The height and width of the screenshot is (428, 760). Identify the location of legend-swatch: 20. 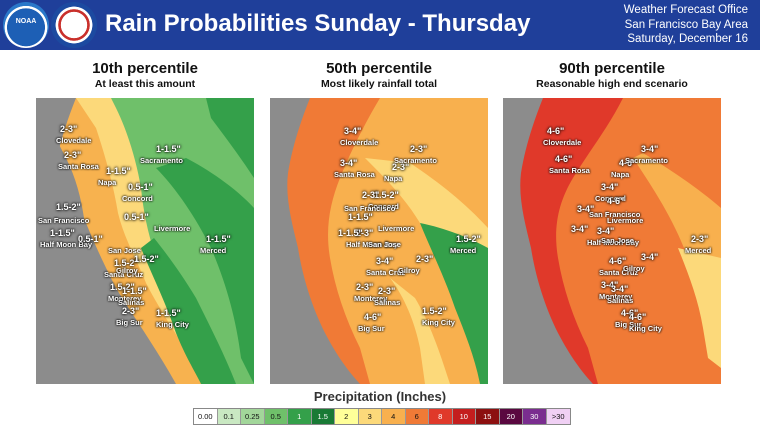
(511, 416).